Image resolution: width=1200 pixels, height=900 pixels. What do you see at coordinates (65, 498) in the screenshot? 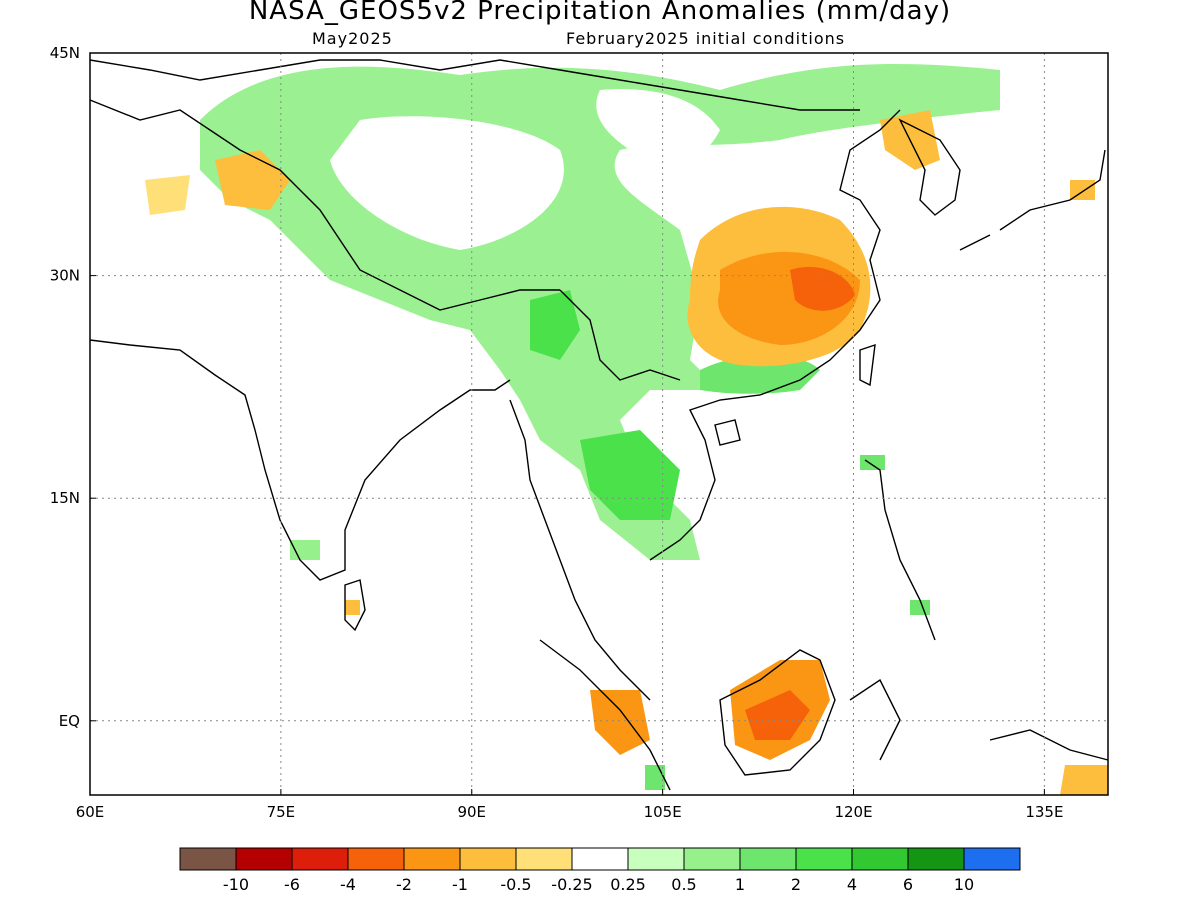
I see `y-tick-label: 15N` at bounding box center [65, 498].